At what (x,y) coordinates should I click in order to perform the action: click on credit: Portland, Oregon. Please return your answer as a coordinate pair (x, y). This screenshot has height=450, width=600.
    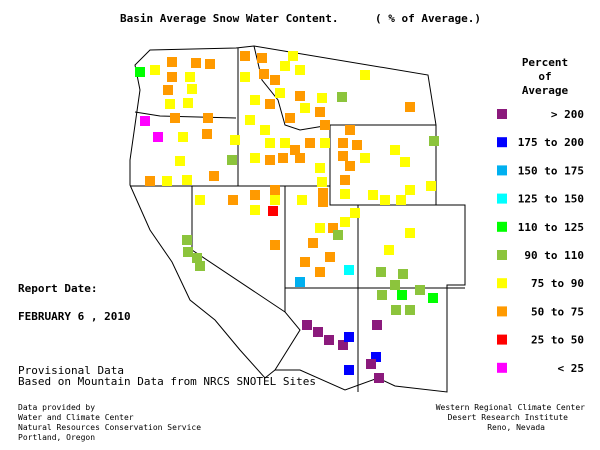
    Looking at the image, I should click on (56, 437).